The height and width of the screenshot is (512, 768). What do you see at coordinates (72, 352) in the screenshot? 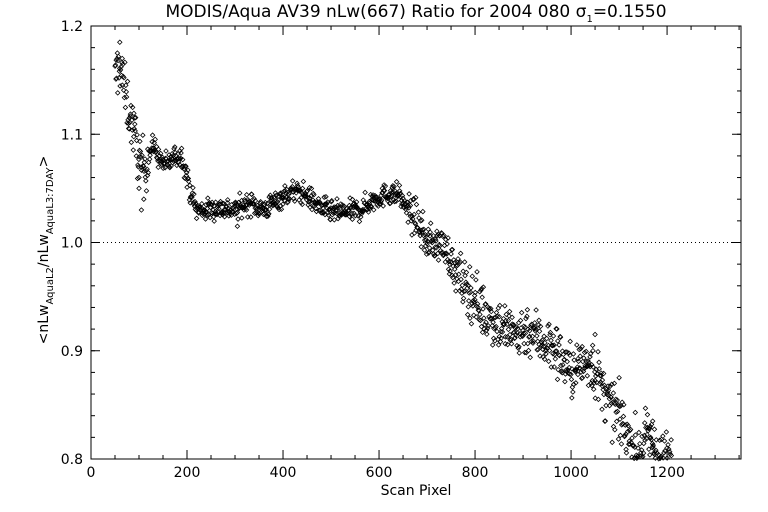
I see `y-tick-label: 0.9` at bounding box center [72, 352].